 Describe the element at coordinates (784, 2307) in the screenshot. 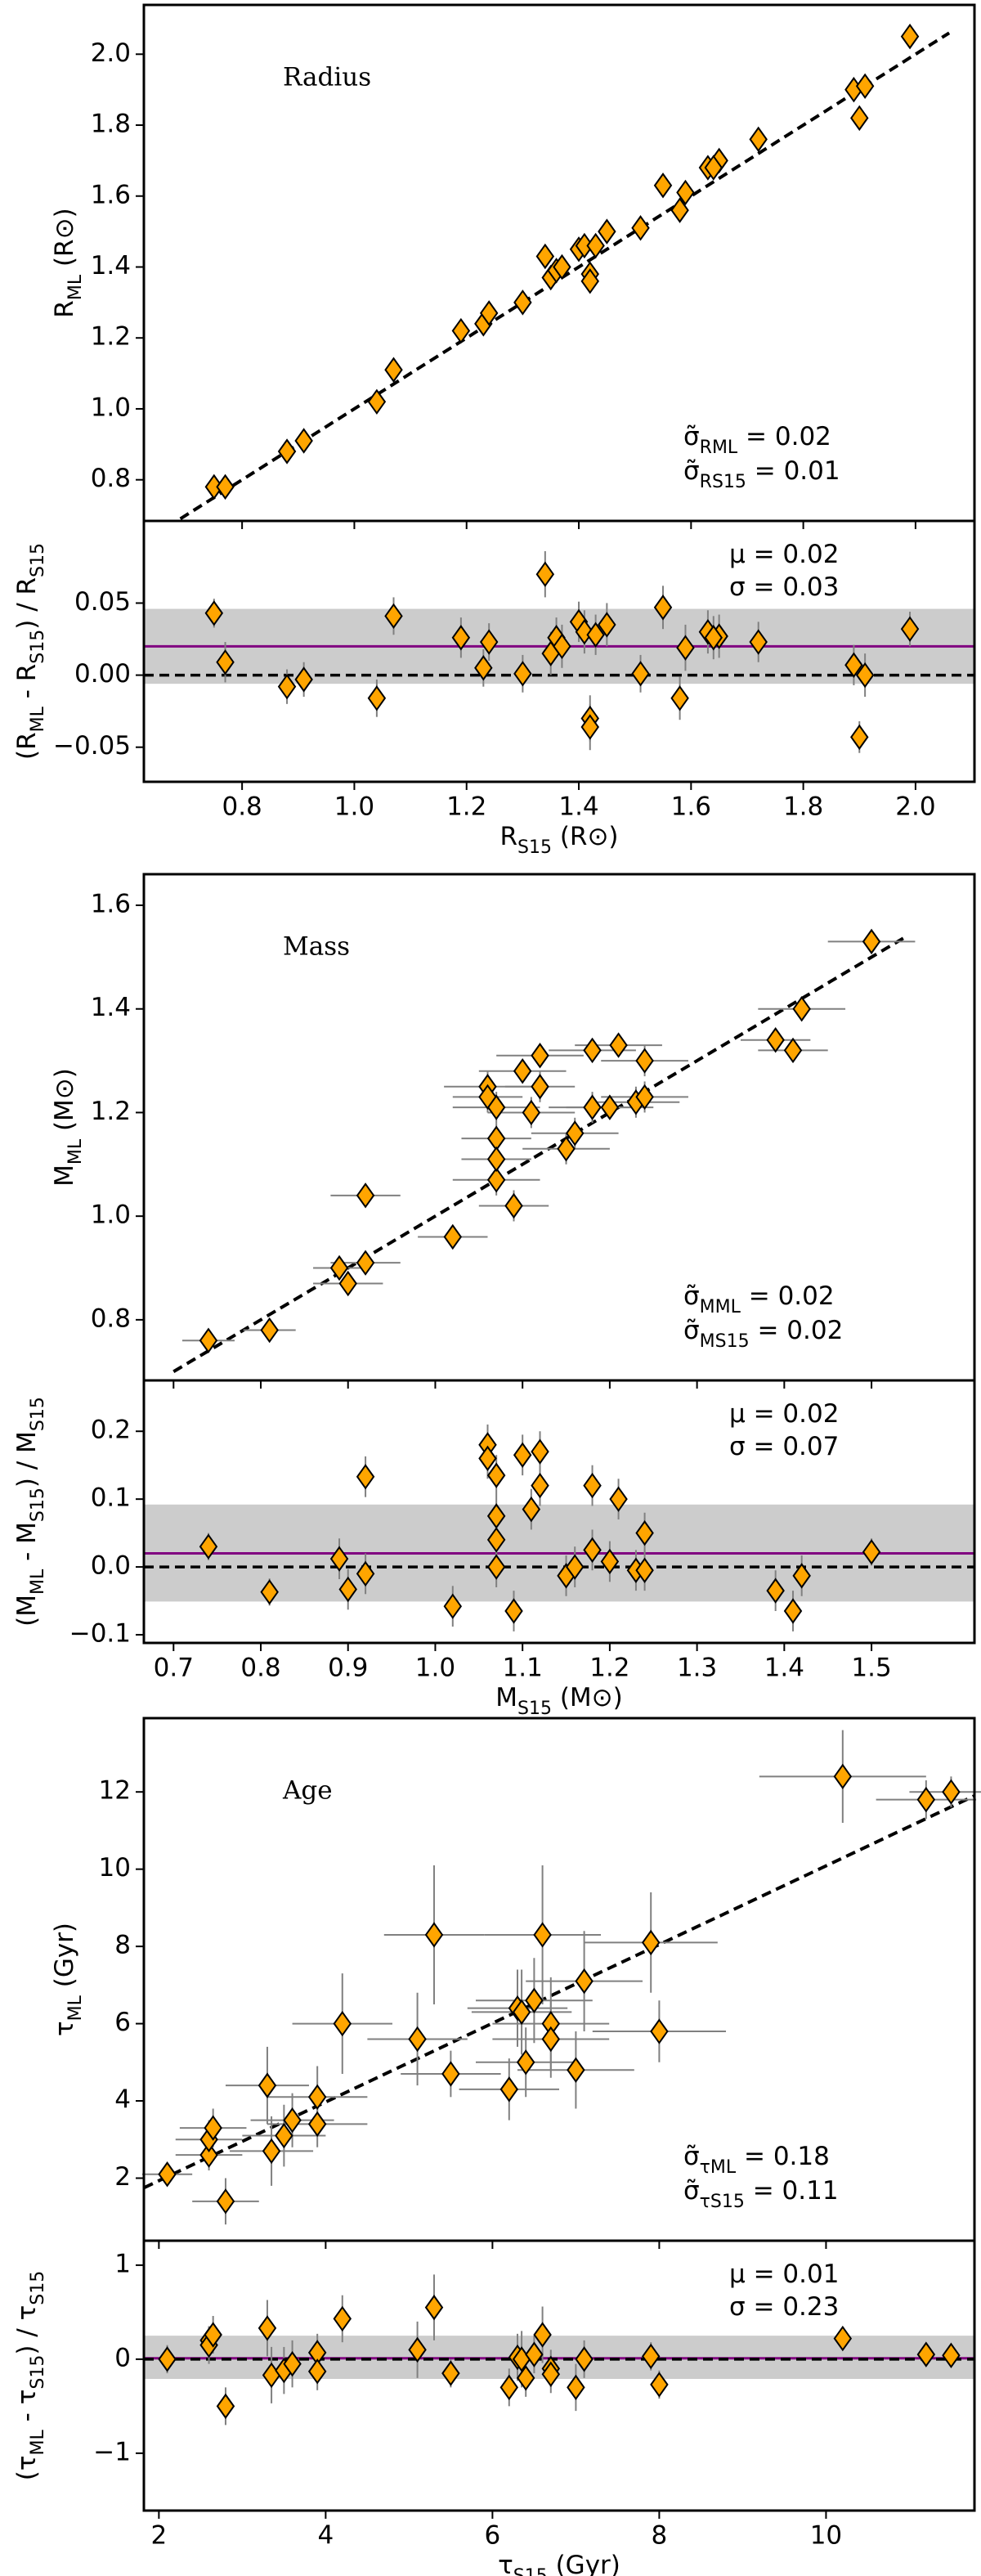

I see `annotation: σ = 0.23` at that location.